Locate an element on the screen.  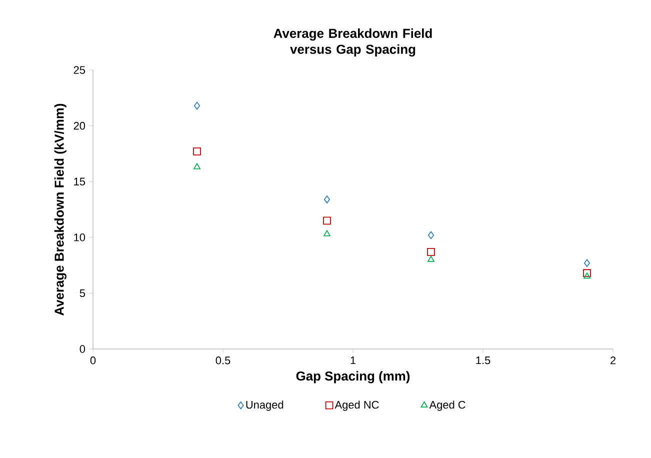
x-tick-label: 0.5 is located at coordinates (223, 360).